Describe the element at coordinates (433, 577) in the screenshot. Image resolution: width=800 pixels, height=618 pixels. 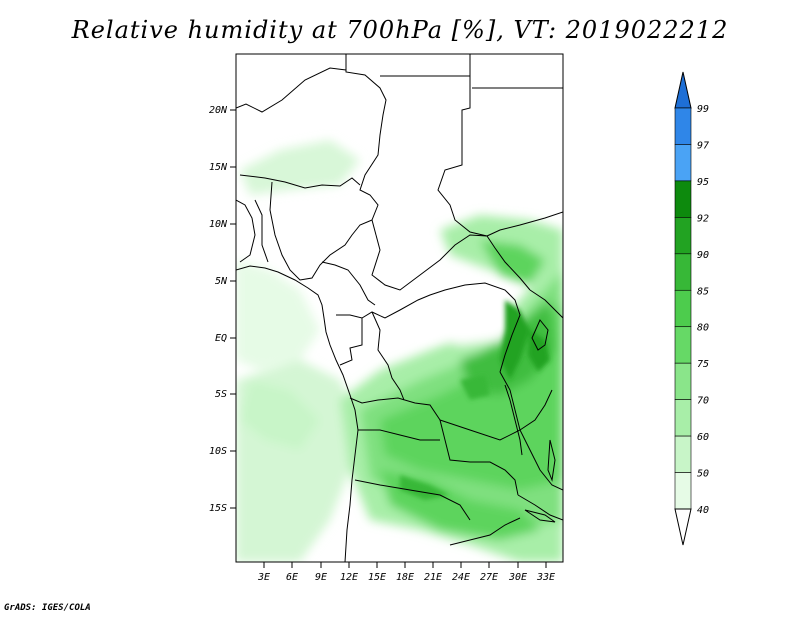
I see `lon-label: 21E` at that location.